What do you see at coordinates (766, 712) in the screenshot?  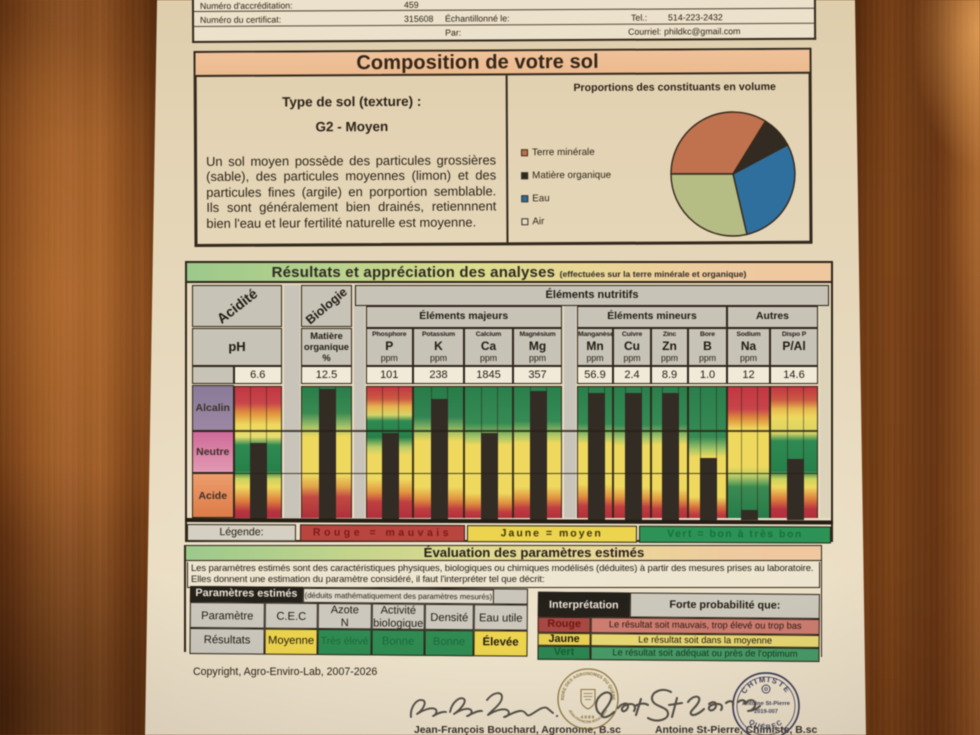 I see `svg-text: 2019-007` at bounding box center [766, 712].